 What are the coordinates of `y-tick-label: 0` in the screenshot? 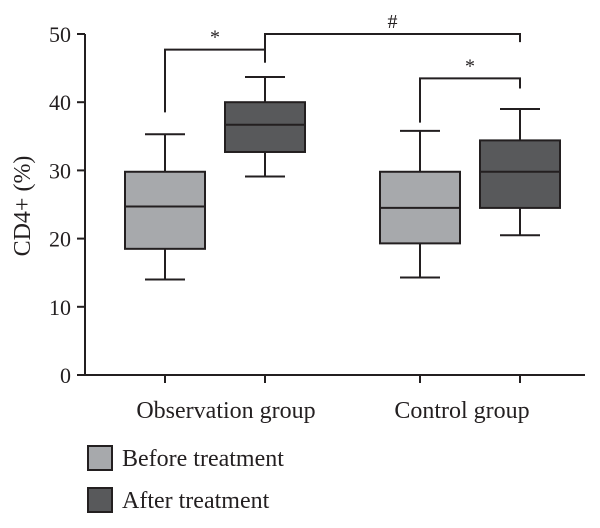 It's located at (65, 375).